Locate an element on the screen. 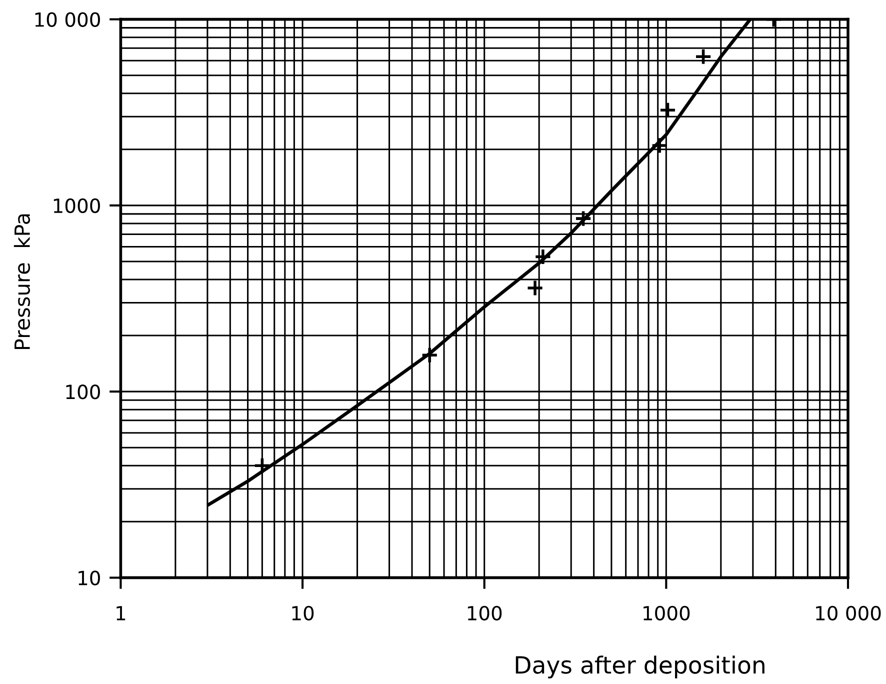 The height and width of the screenshot is (684, 886). x-tick-label: 10 000 is located at coordinates (848, 613).